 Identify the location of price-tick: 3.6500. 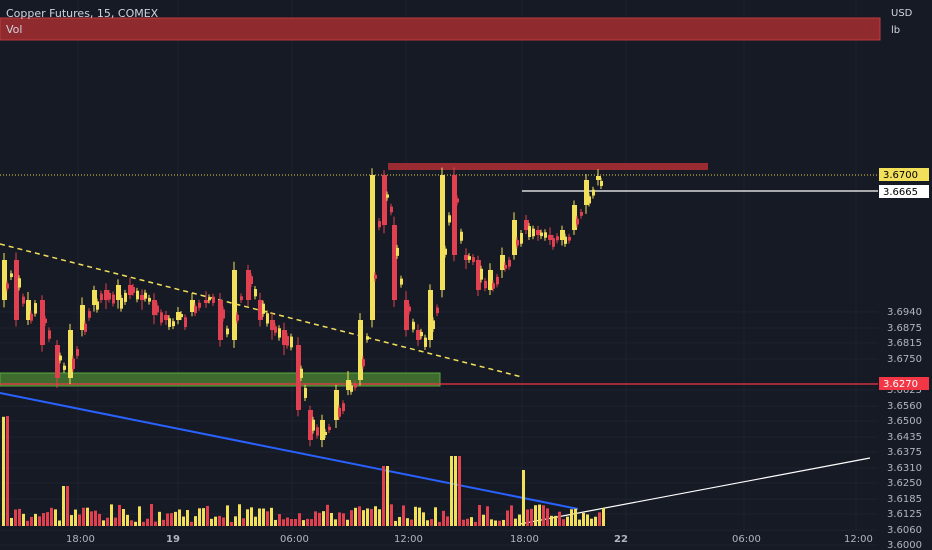
(904, 421).